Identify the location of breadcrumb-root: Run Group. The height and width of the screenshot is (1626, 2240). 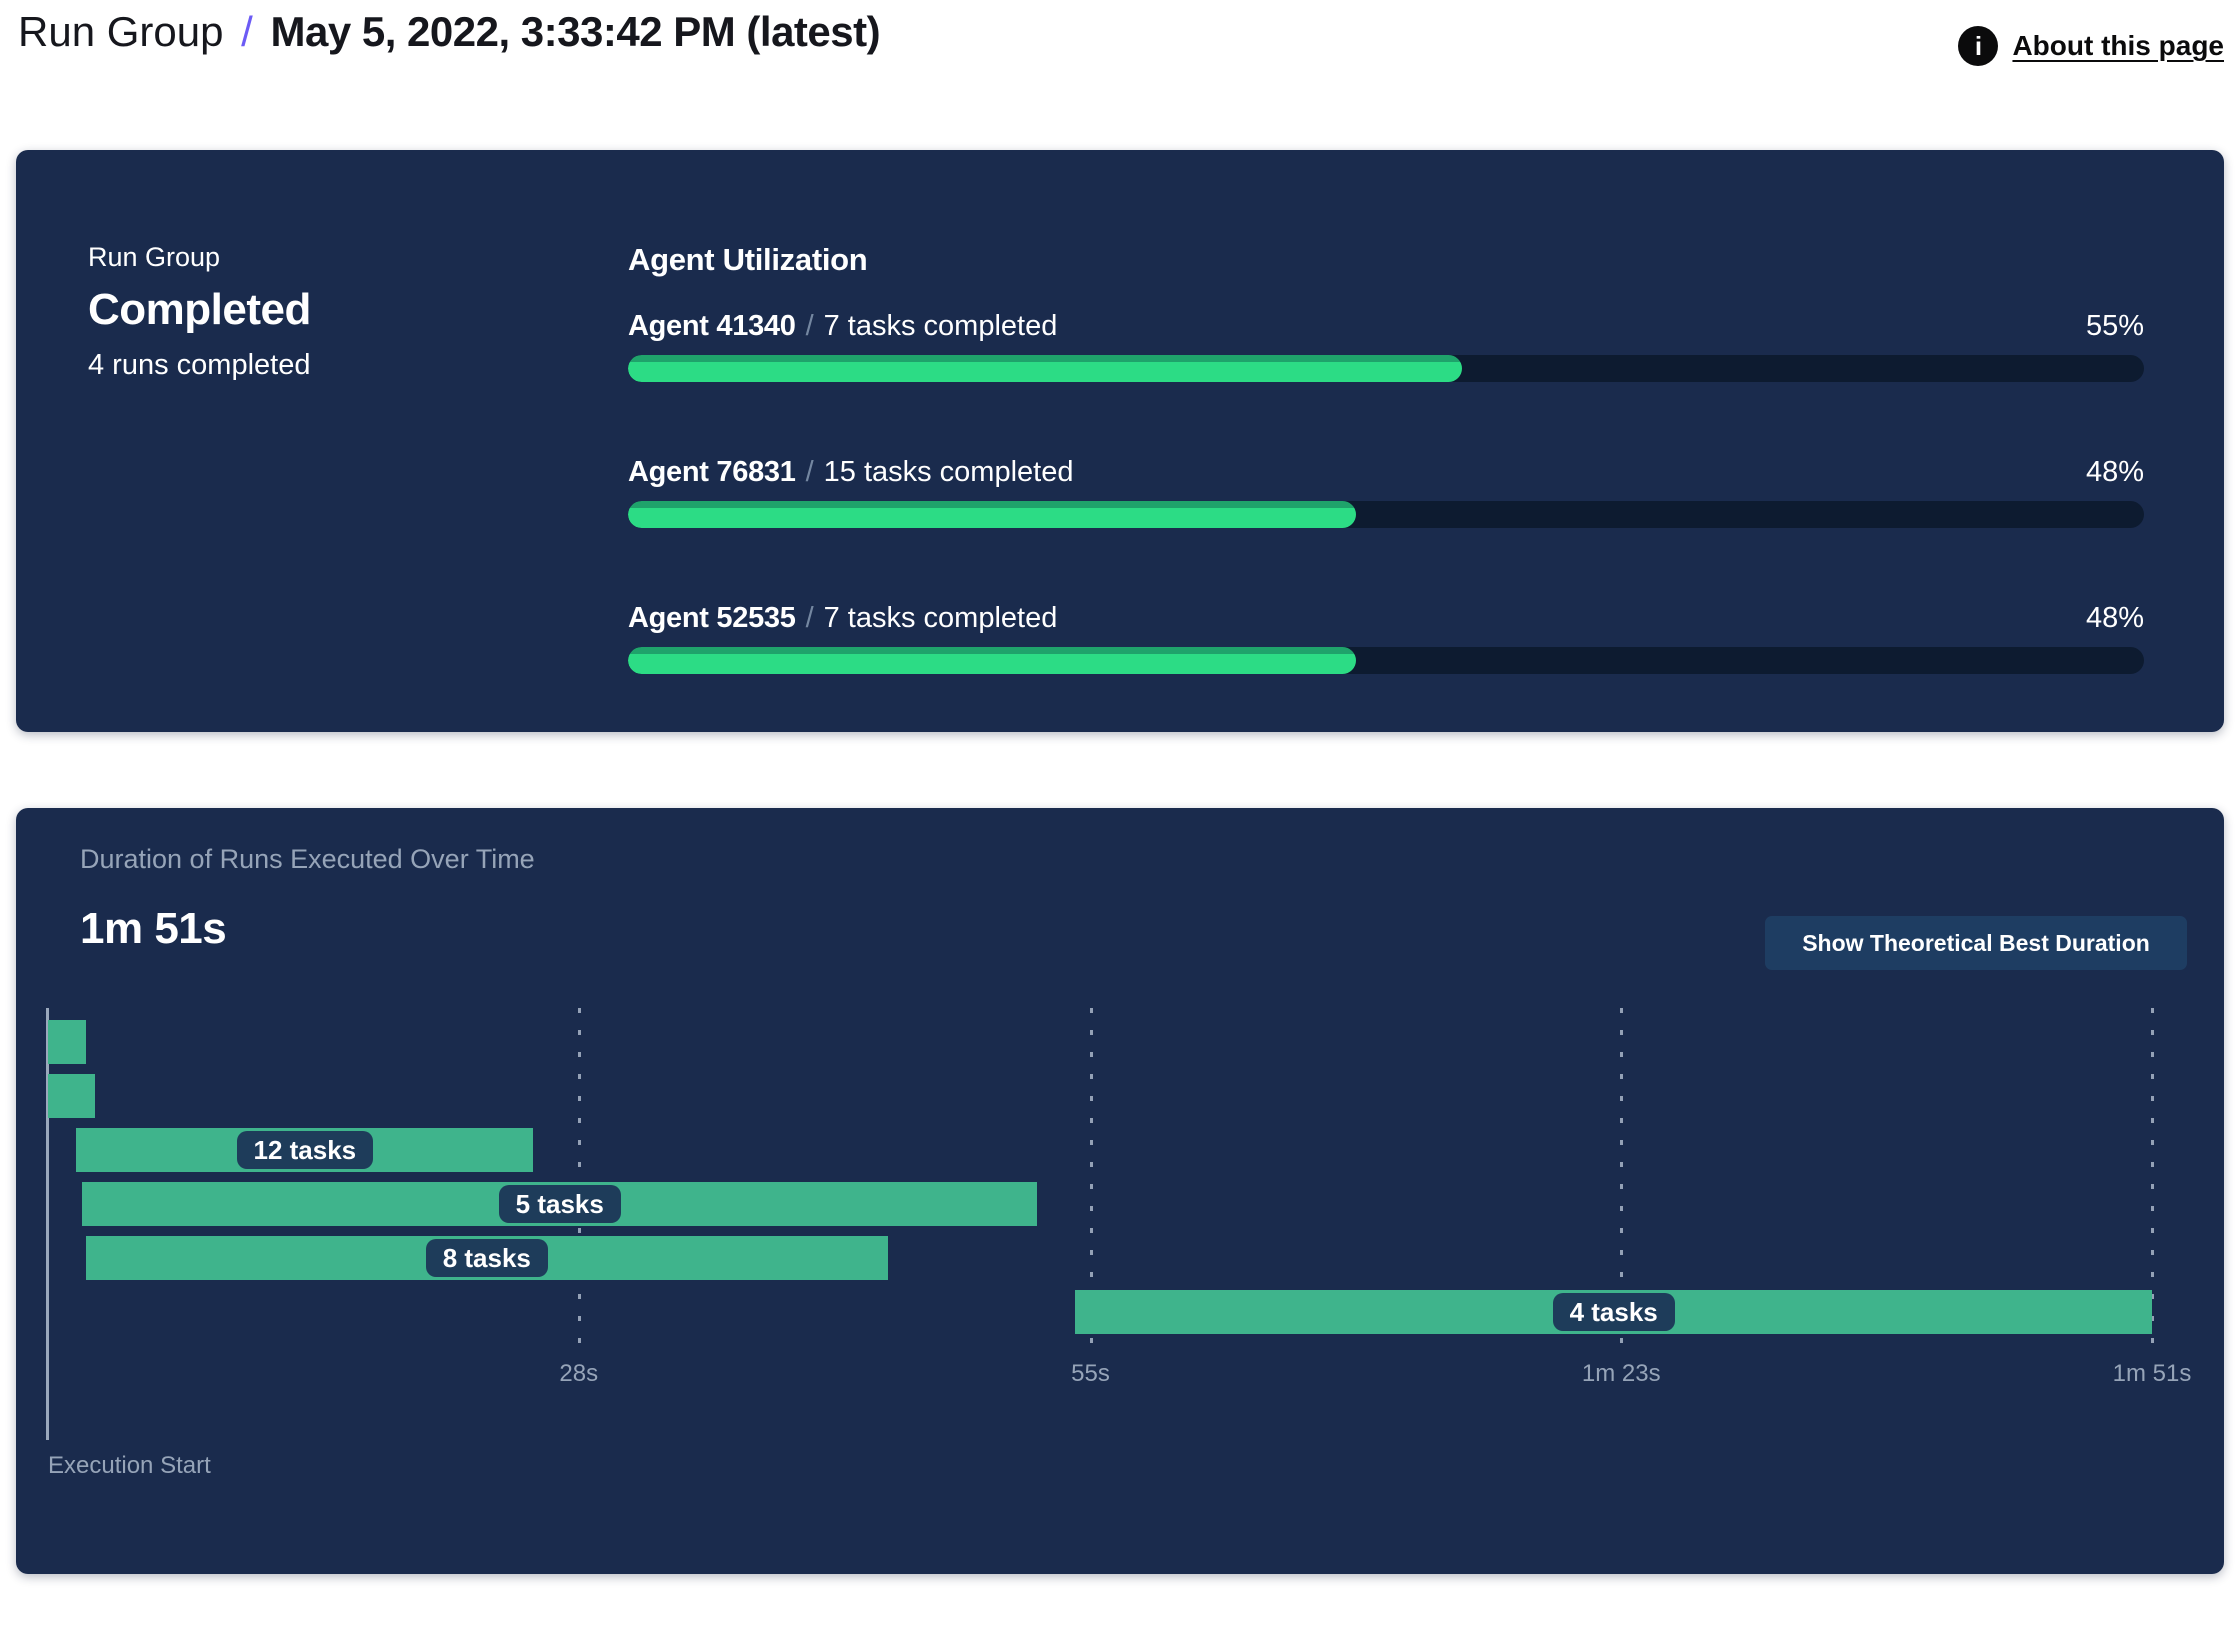
(121, 31).